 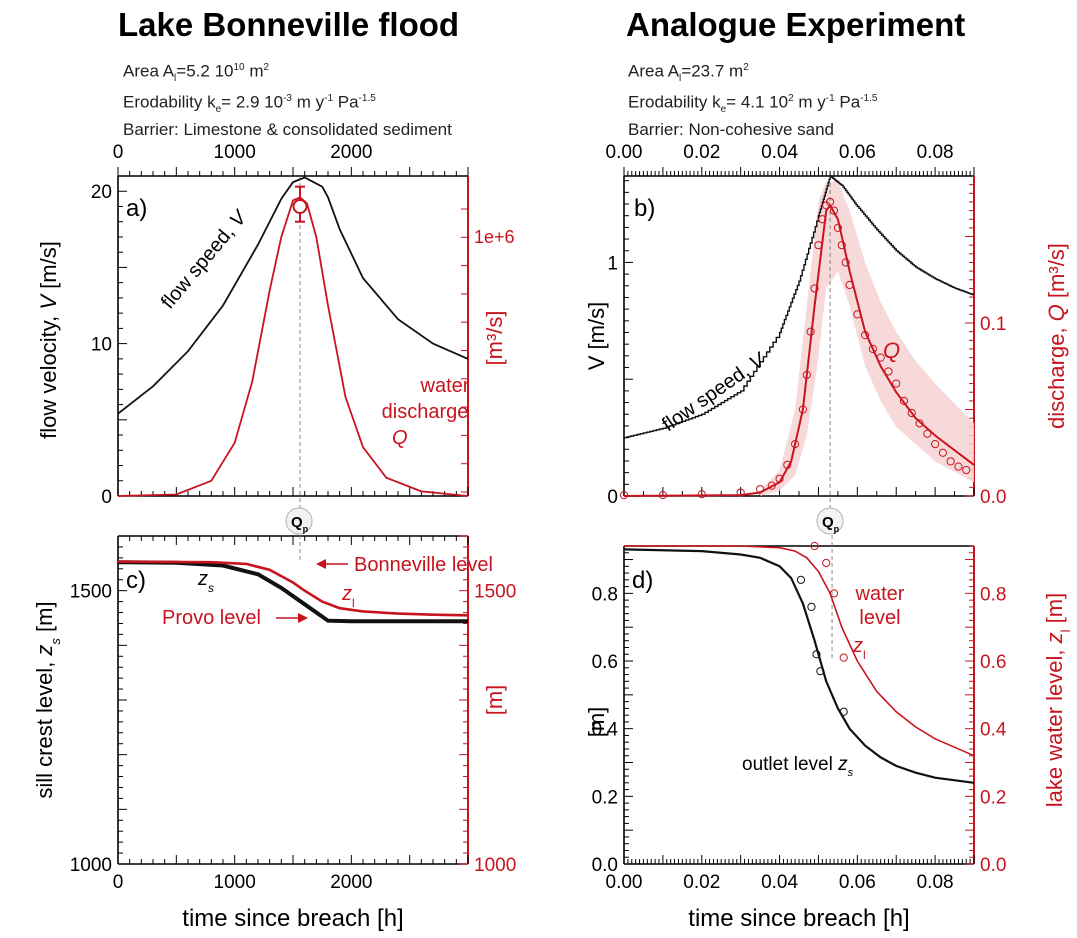 What do you see at coordinates (624, 152) in the screenshot?
I see `panel-b-top-tick-label: 0.00` at bounding box center [624, 152].